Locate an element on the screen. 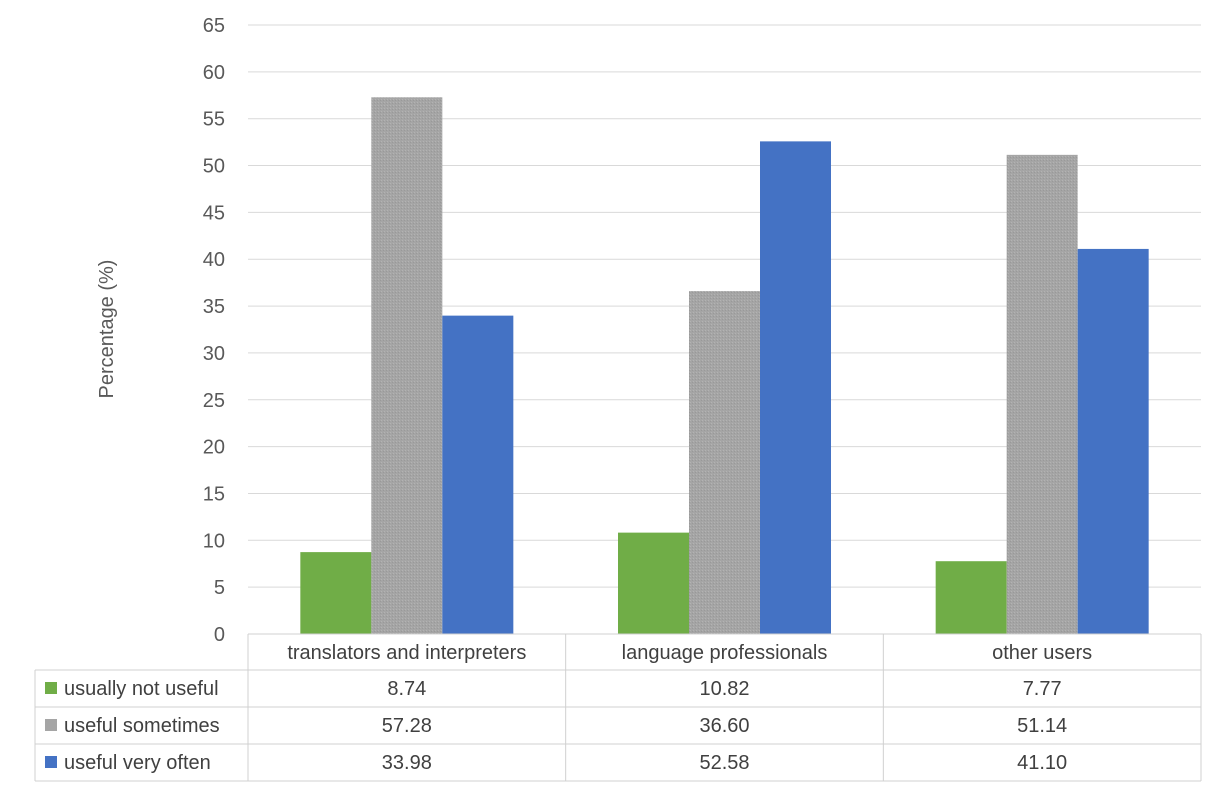 Image resolution: width=1225 pixels, height=793 pixels. data-table-value: 36.60 is located at coordinates (724, 726).